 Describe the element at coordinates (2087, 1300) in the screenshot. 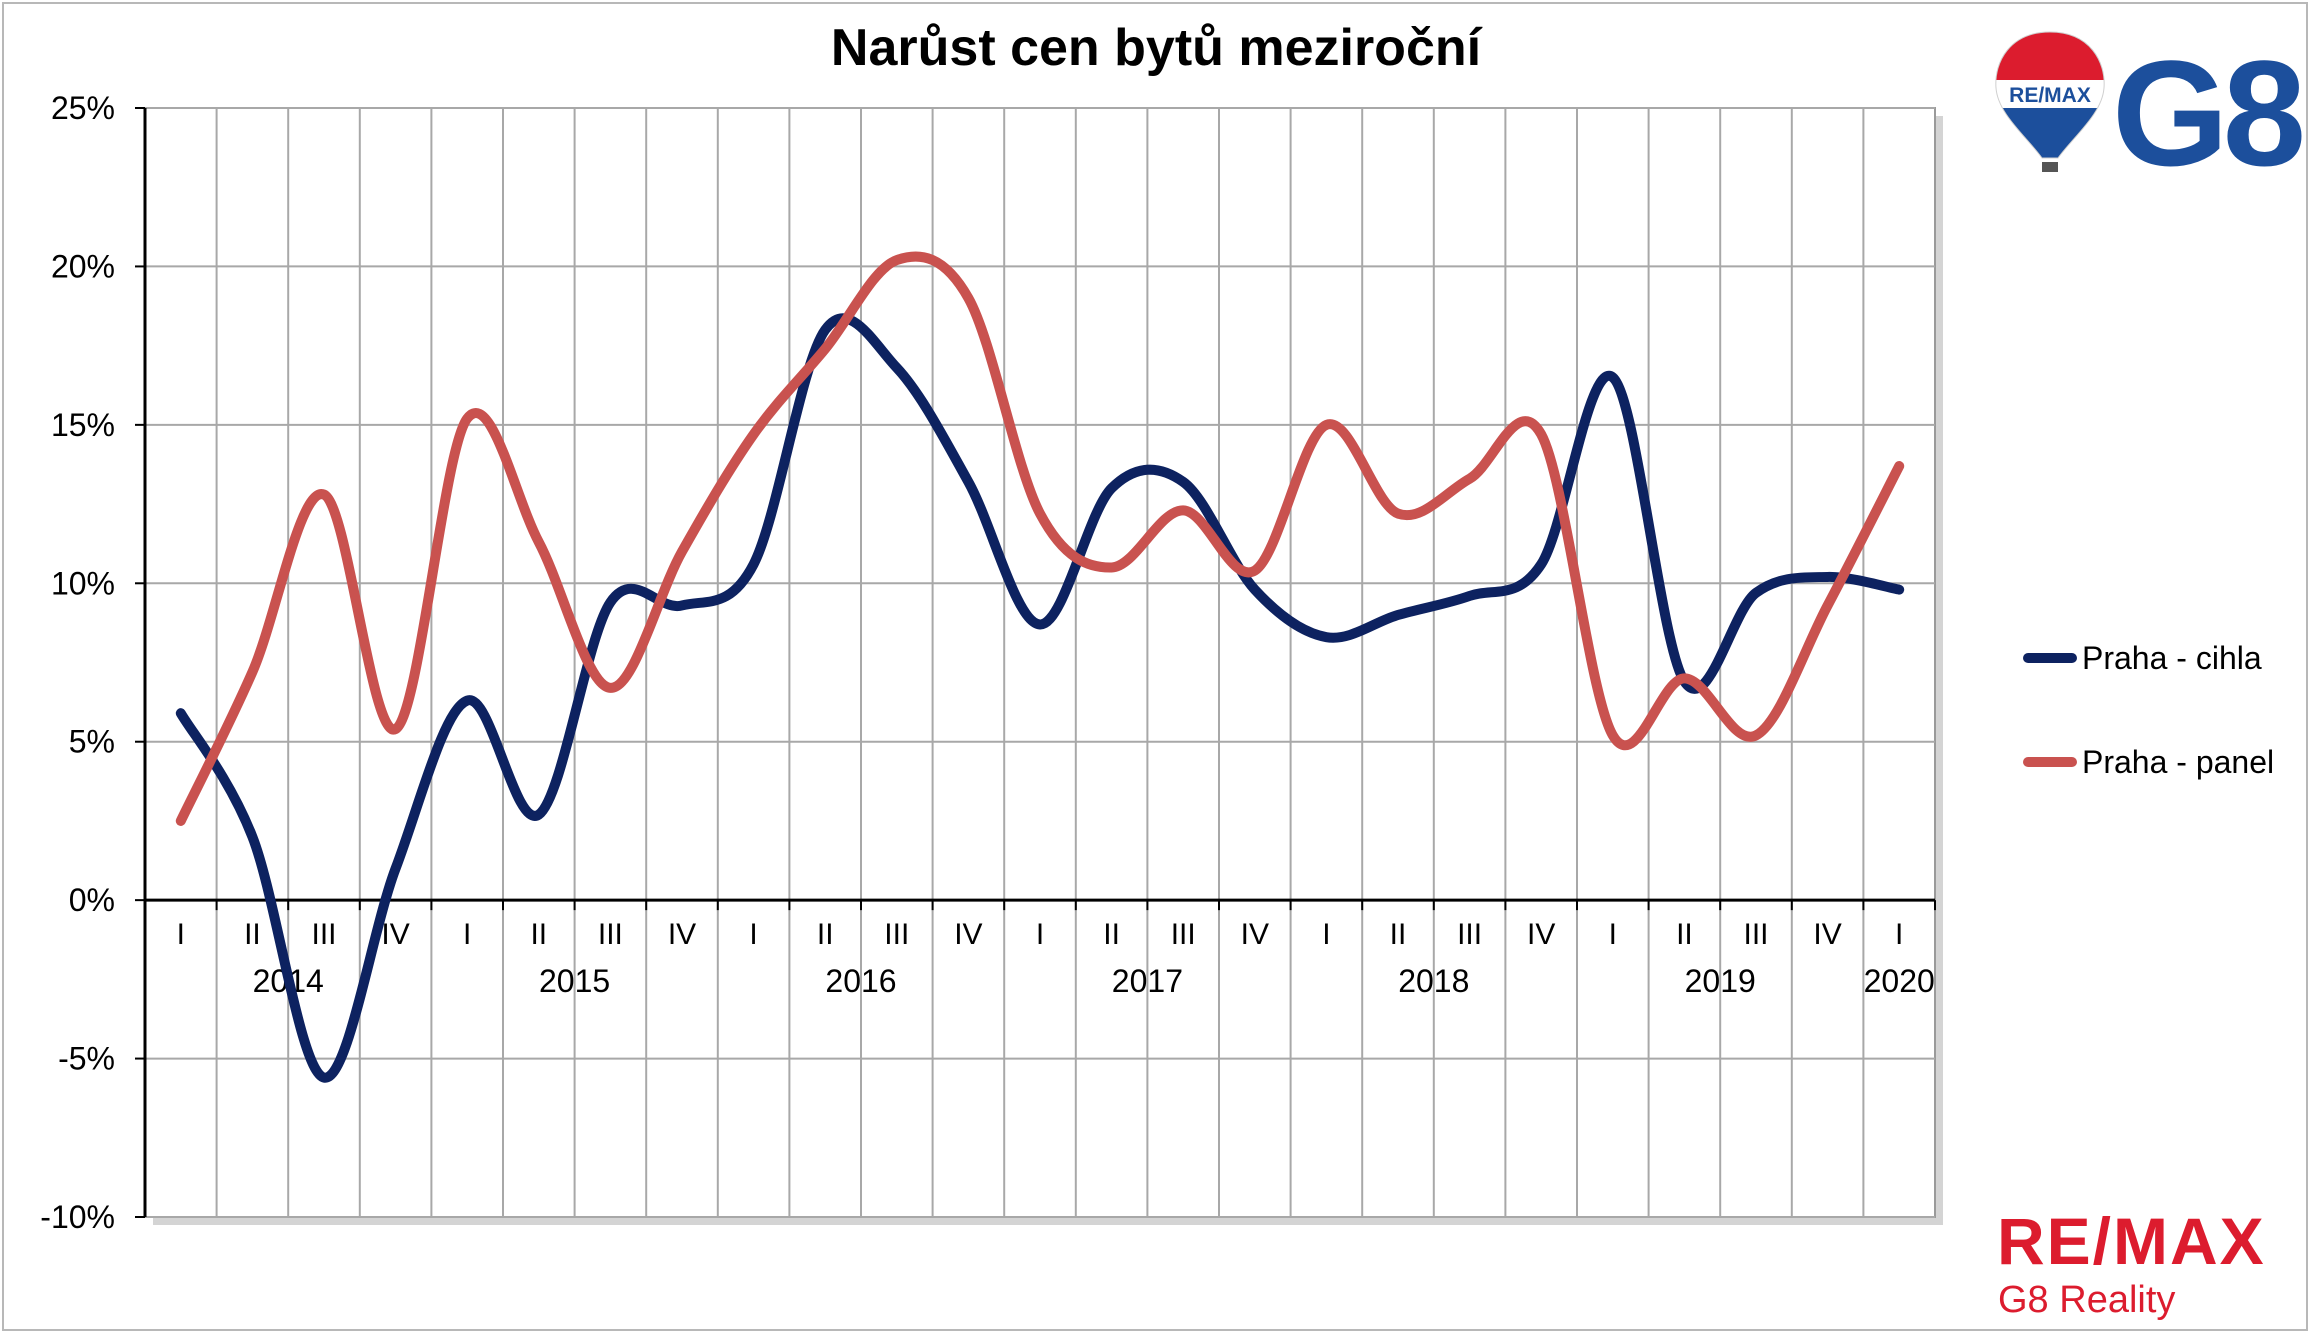

I see `footer-subtitle: G8 Reality` at that location.